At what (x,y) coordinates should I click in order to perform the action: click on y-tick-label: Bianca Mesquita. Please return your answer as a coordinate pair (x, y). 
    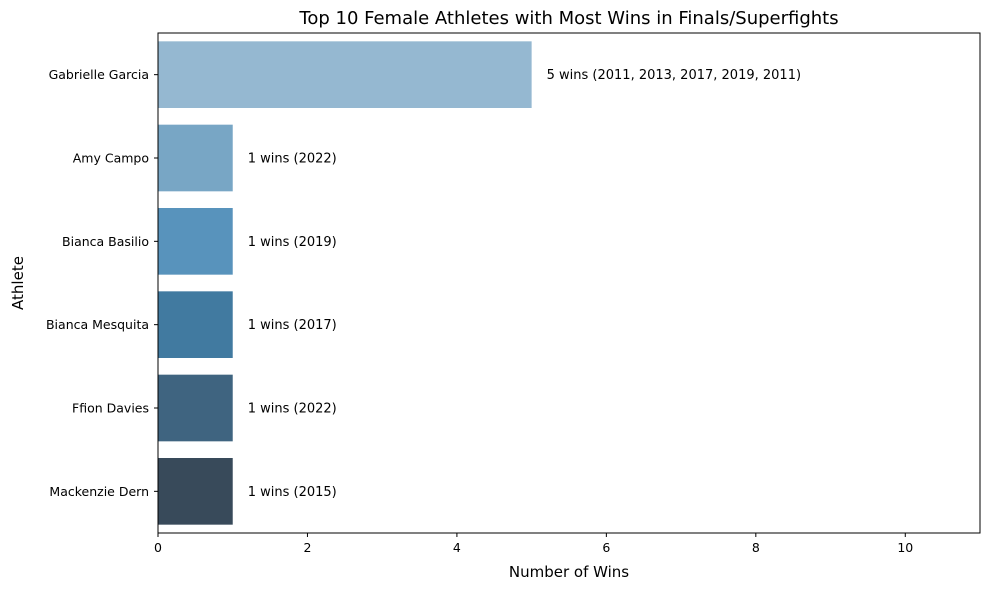
    Looking at the image, I should click on (97, 324).